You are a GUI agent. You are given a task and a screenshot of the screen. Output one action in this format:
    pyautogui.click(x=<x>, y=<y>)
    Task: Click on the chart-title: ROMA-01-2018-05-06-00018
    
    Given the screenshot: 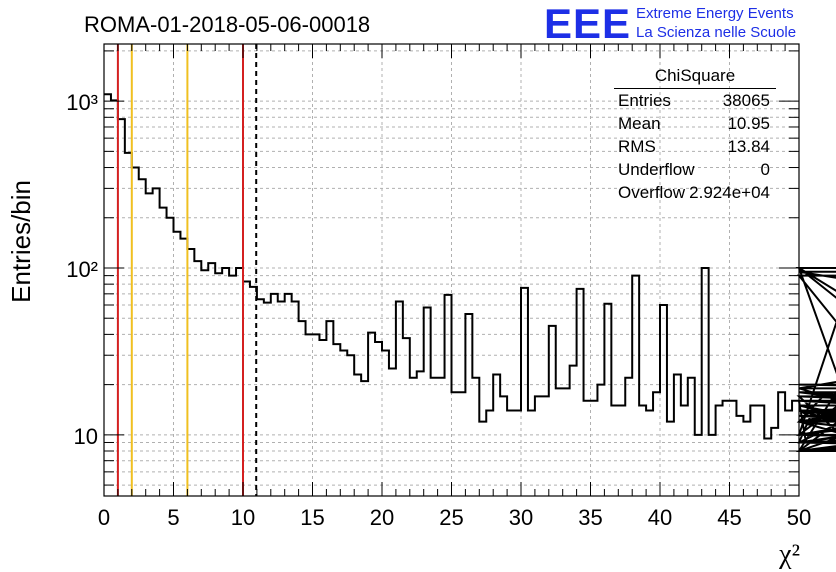 What is the action you would take?
    pyautogui.click(x=227, y=24)
    